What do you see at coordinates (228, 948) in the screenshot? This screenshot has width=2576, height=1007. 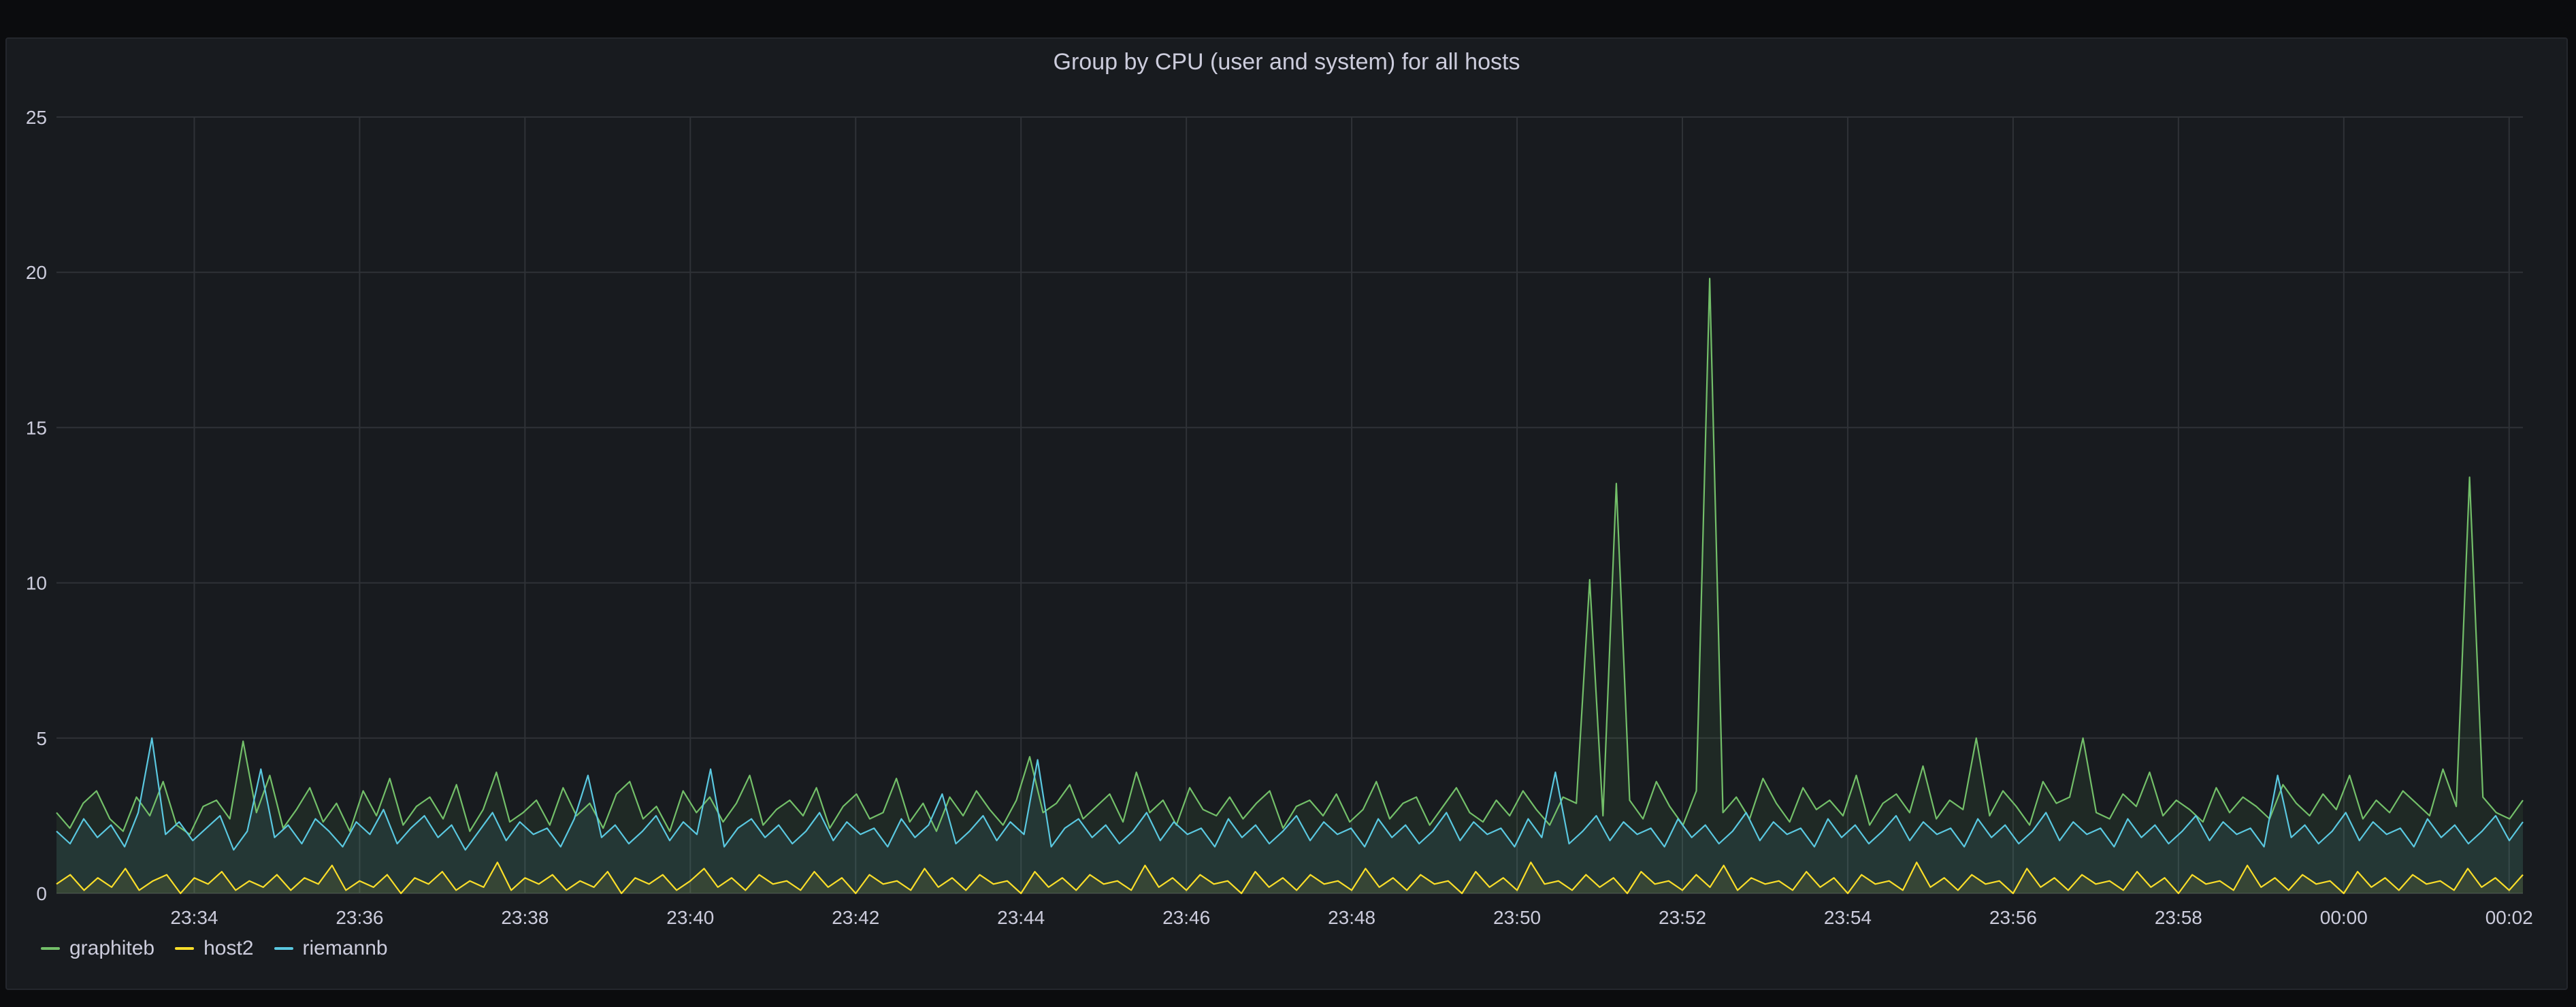 I see `legend-label: host2` at bounding box center [228, 948].